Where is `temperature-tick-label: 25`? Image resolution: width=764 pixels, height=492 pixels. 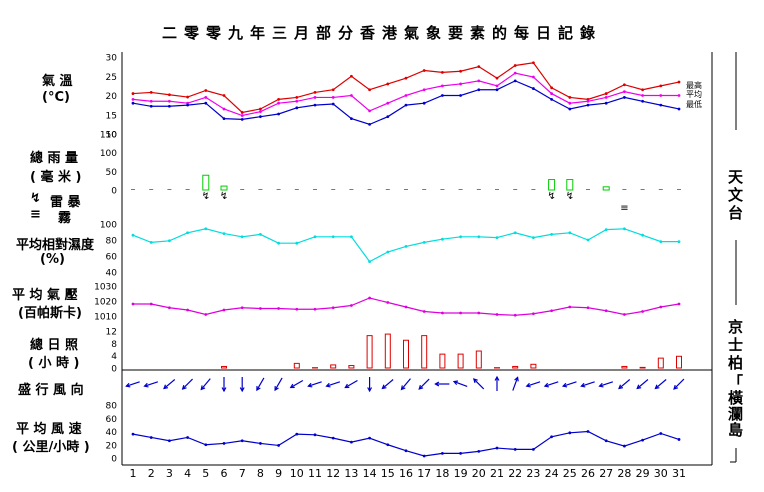
temperature-tick-label: 25 is located at coordinates (111, 78).